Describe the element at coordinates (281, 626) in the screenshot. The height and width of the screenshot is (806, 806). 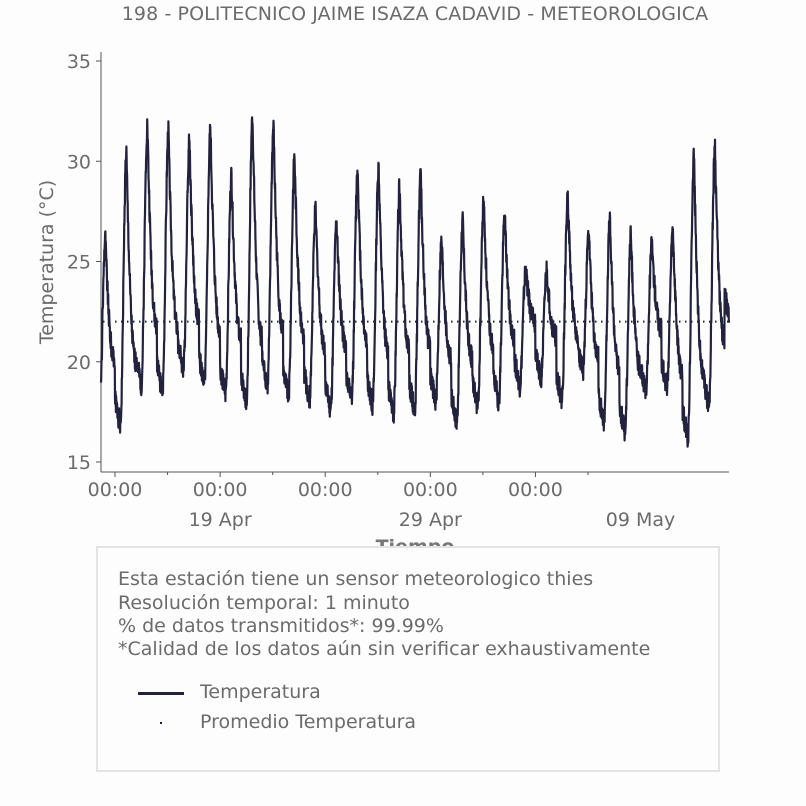
I see `info-transmitted-text: % de datos transmitidos*: 99.99%` at that location.